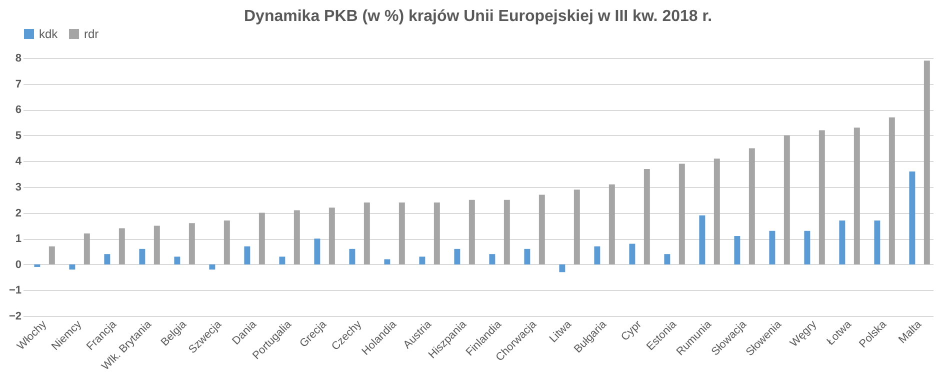 The width and height of the screenshot is (945, 378). Describe the element at coordinates (18, 84) in the screenshot. I see `y-tick-label: 7` at that location.